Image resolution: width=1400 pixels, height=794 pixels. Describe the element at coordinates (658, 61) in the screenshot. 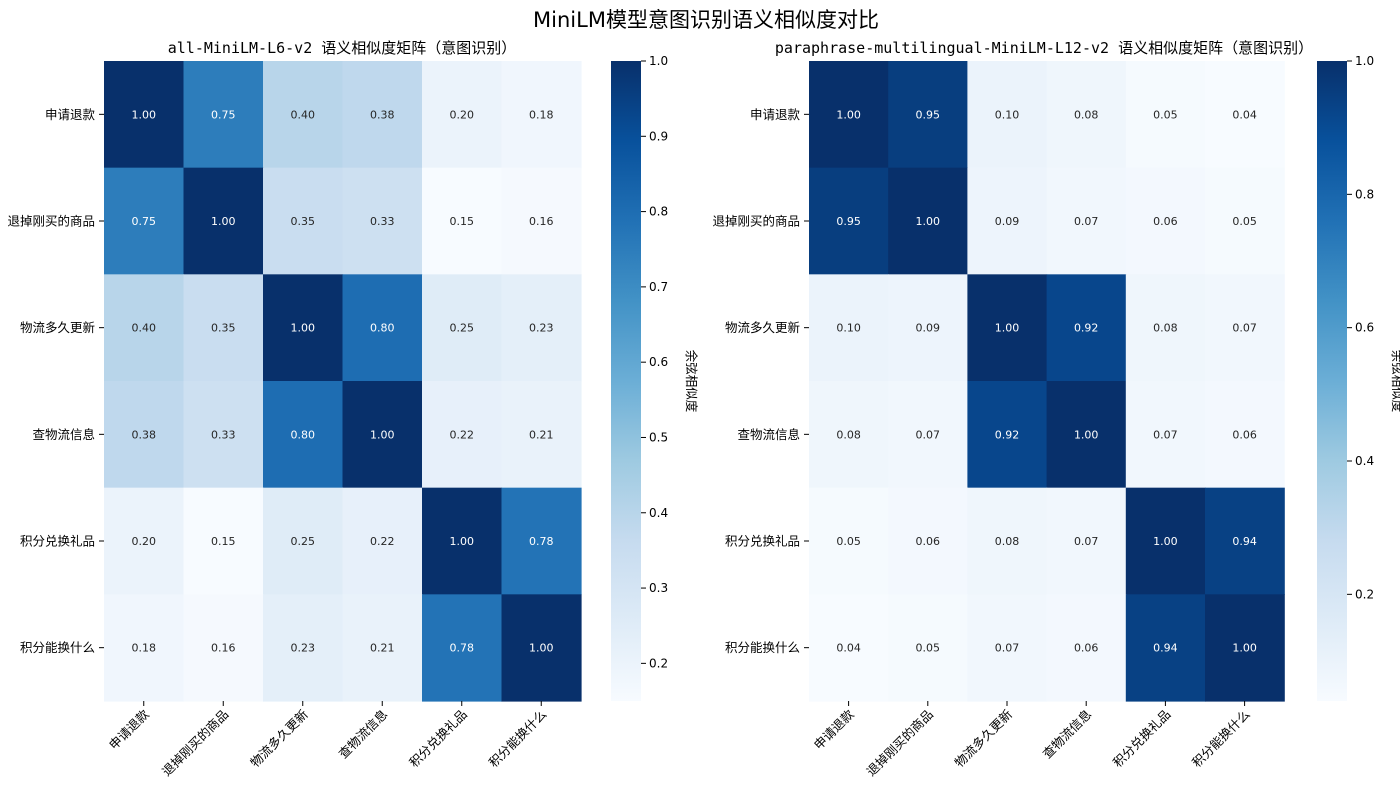

I see `colorbar-tick-label: 1.0` at that location.